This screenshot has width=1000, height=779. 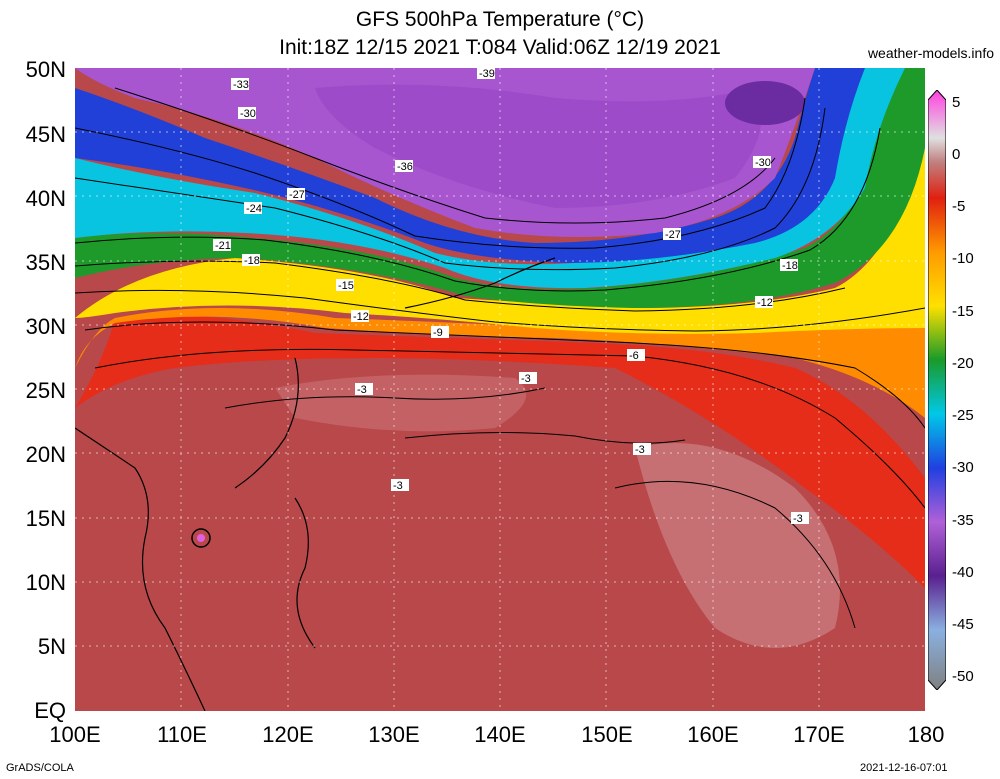 What do you see at coordinates (963, 572) in the screenshot?
I see `colorbar-label: -40` at bounding box center [963, 572].